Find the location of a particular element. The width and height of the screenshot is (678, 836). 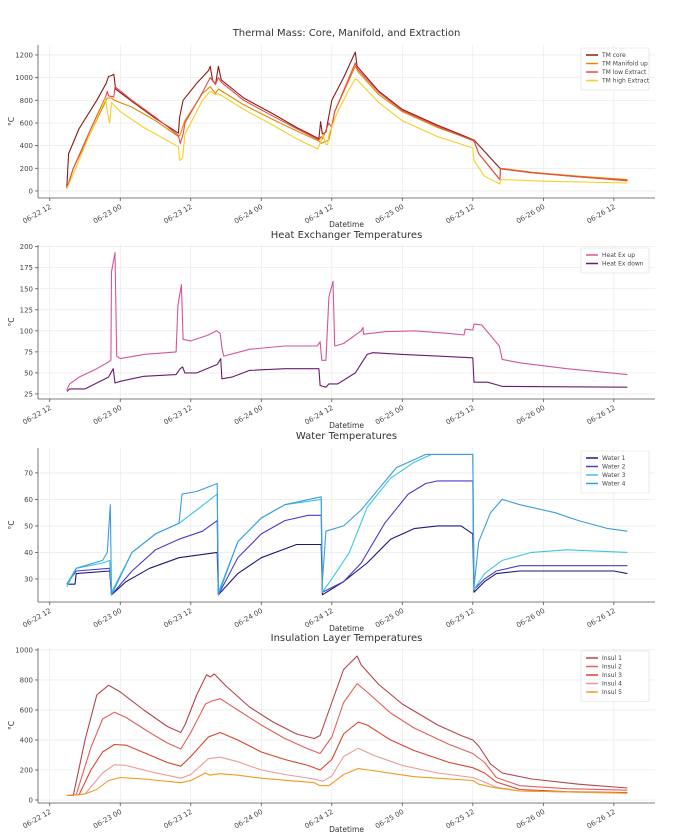

y-tick-label: 100 is located at coordinates (26, 331).